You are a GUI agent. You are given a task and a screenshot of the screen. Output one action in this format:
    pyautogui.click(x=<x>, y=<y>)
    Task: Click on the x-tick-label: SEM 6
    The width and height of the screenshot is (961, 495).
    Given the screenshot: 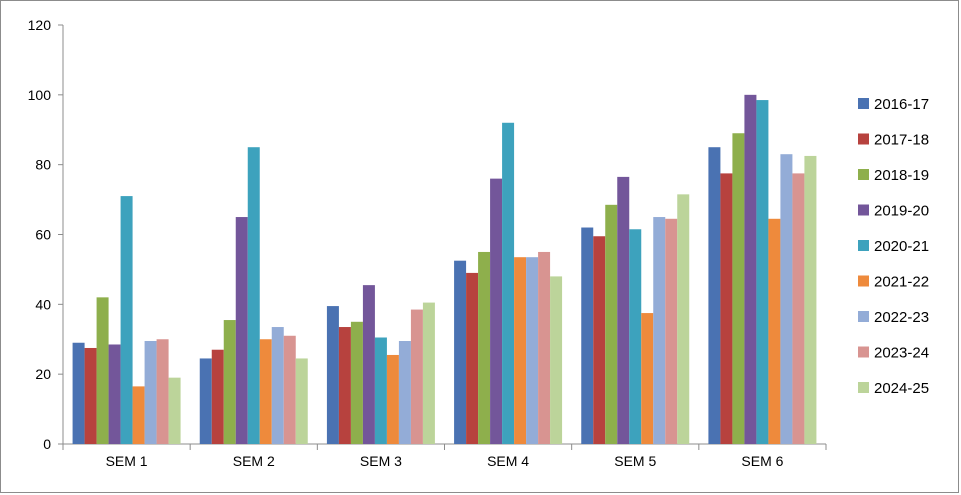 What is the action you would take?
    pyautogui.click(x=762, y=461)
    